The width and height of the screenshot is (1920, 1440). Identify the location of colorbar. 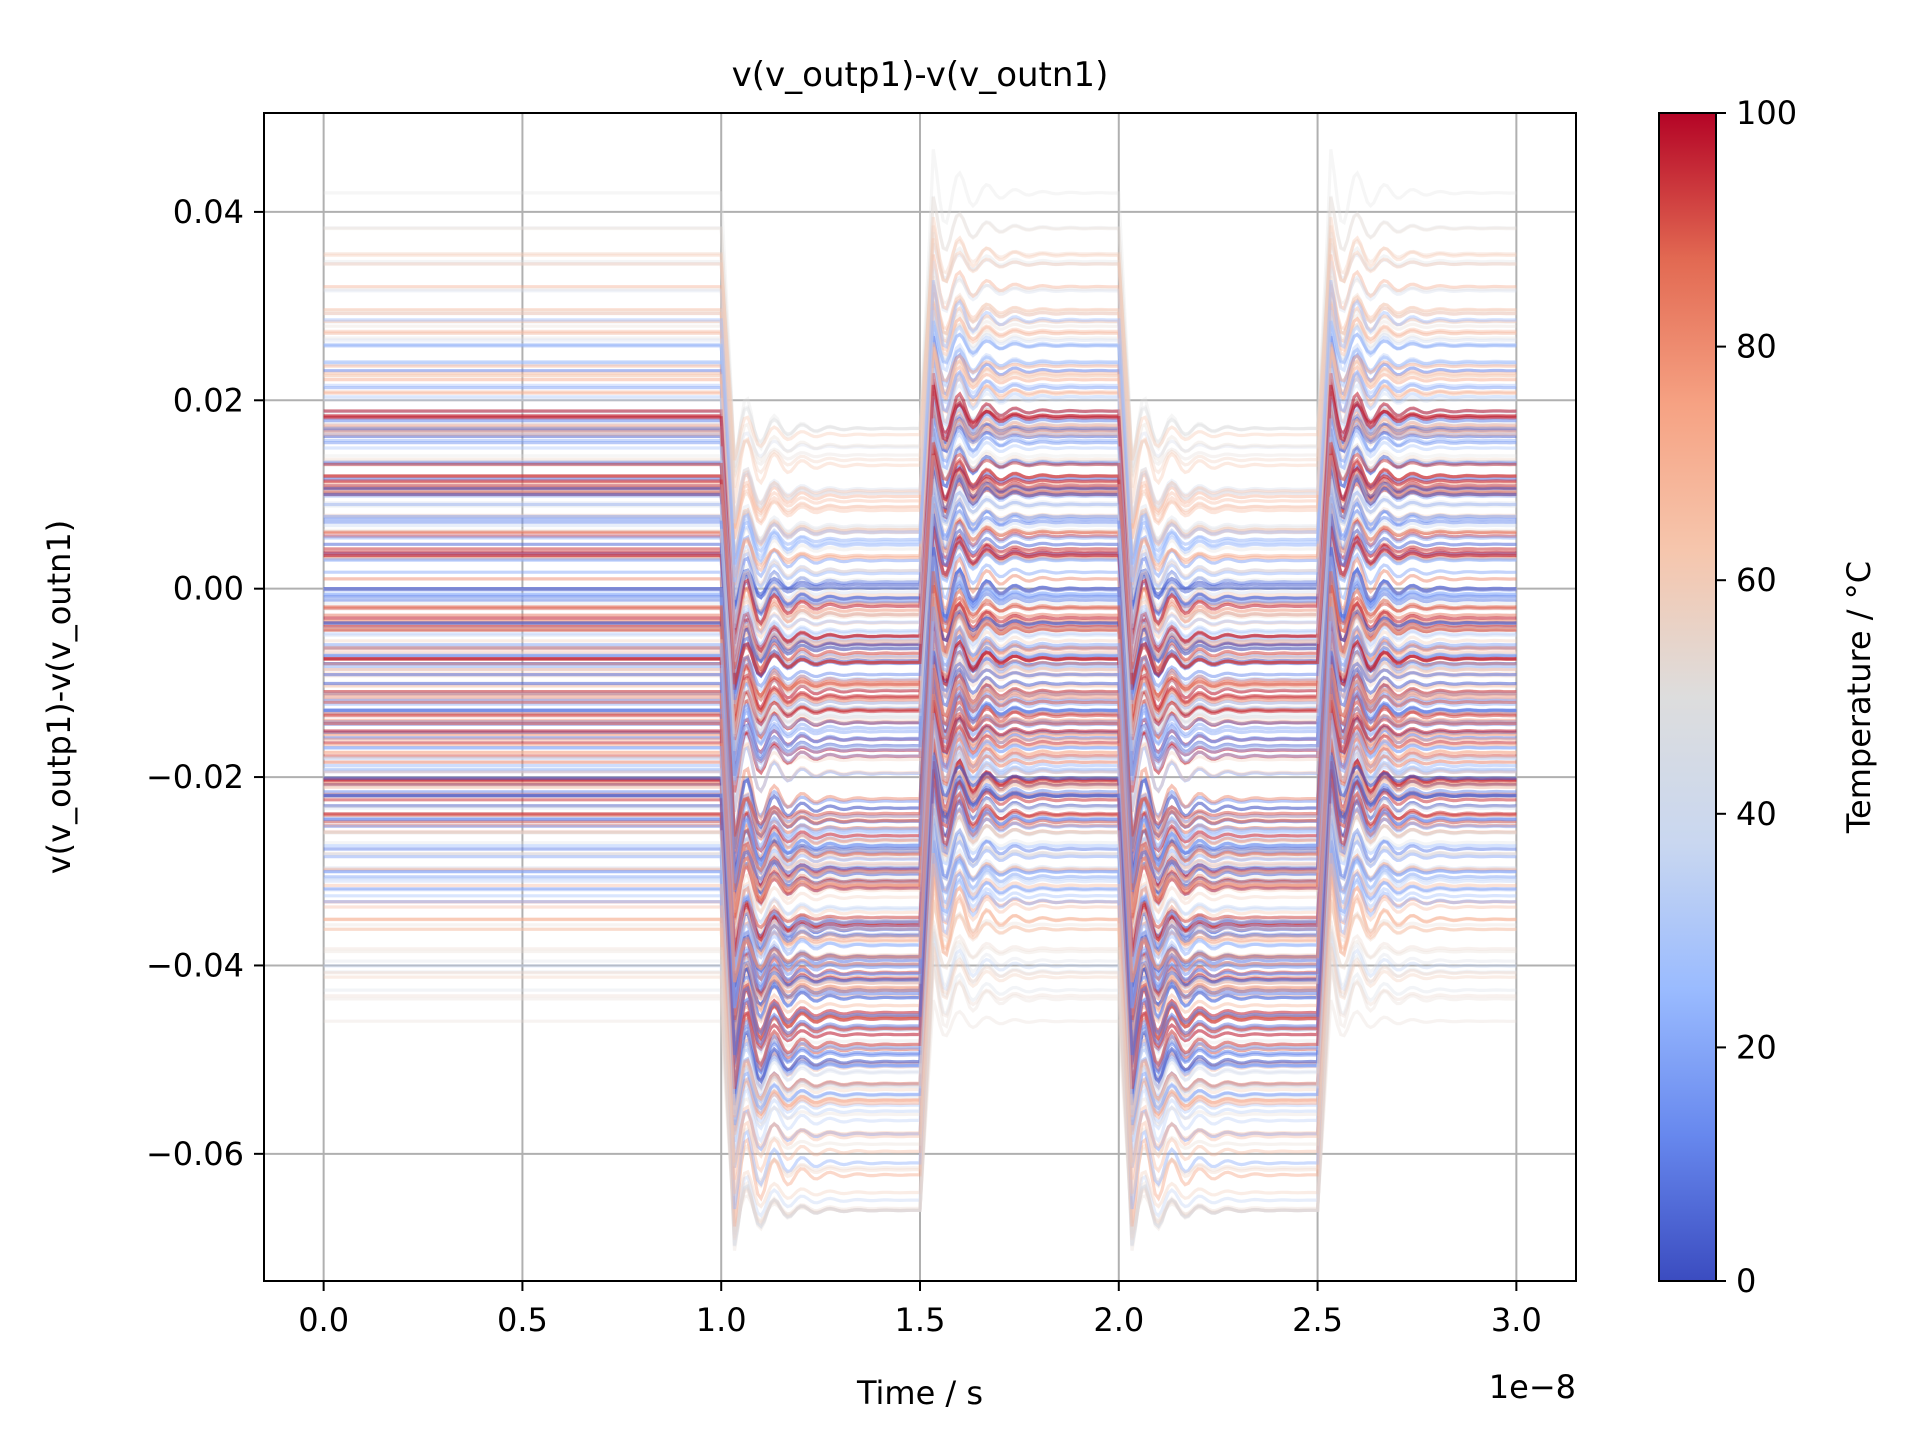
(1687, 697).